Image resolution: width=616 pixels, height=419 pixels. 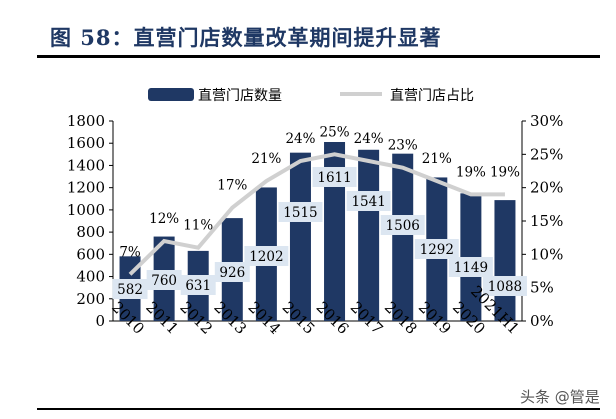 What do you see at coordinates (100, 321) in the screenshot?
I see `left-tick-label: 0` at bounding box center [100, 321].